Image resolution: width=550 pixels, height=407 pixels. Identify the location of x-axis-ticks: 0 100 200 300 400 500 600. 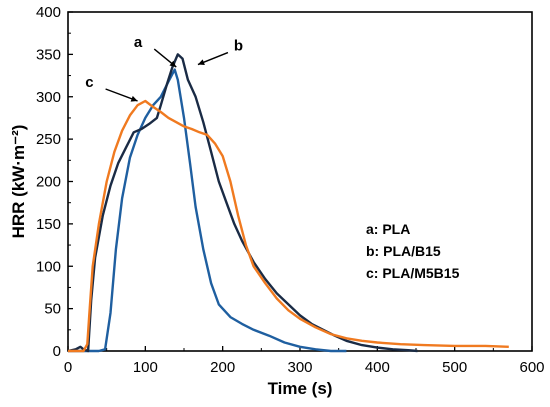
(304, 361).